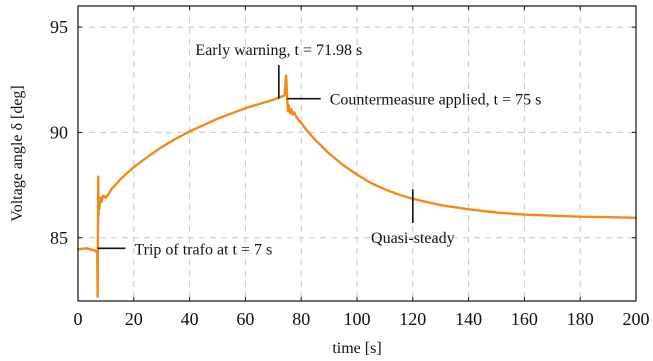 This screenshot has width=653, height=361. Describe the element at coordinates (245, 319) in the screenshot. I see `x-tick-label: 60` at that location.